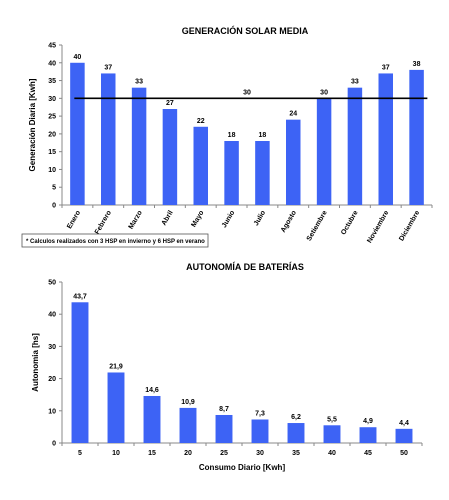 Image resolution: width=449 pixels, height=500 pixels. I want to click on chart2-data-label: 6,2, so click(296, 417).